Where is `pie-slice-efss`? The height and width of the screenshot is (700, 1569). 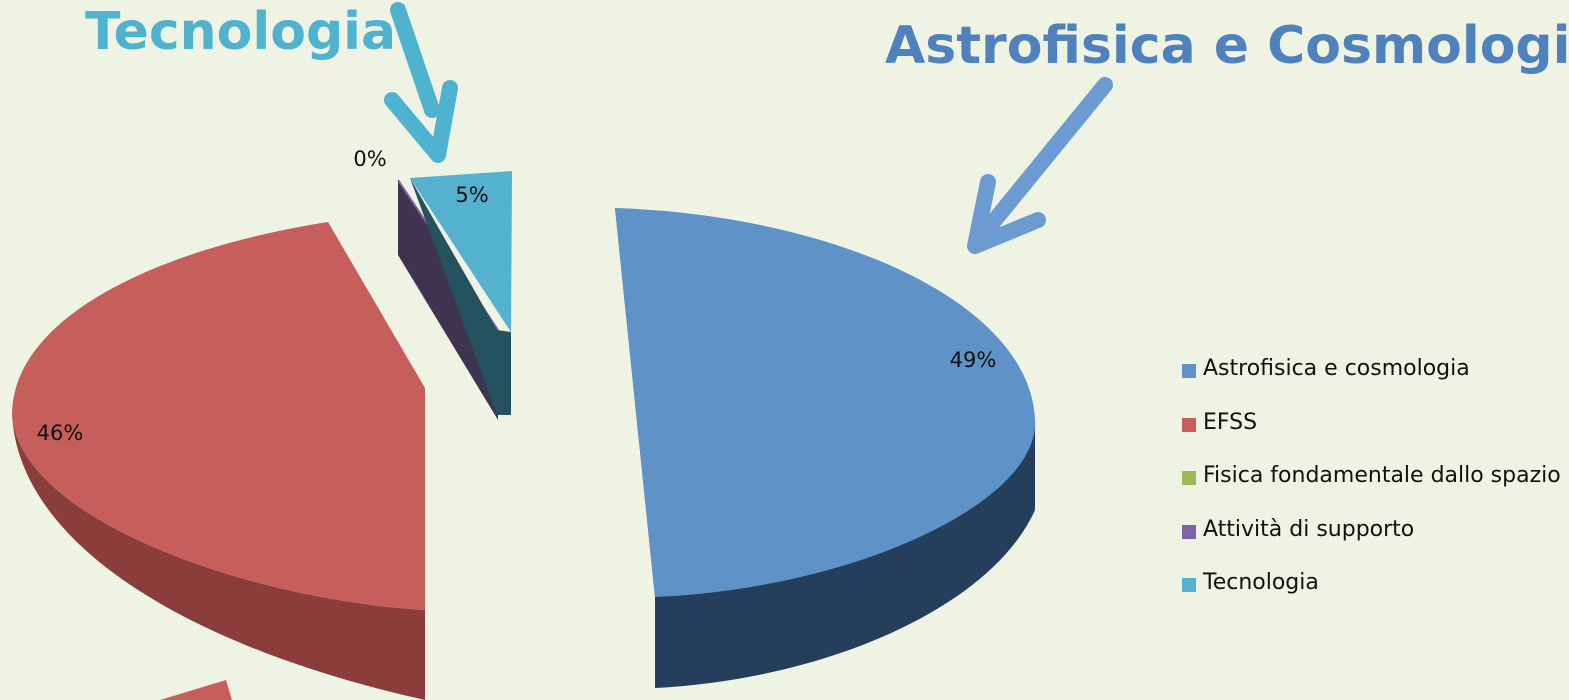
pie-slice-efss is located at coordinates (218, 416).